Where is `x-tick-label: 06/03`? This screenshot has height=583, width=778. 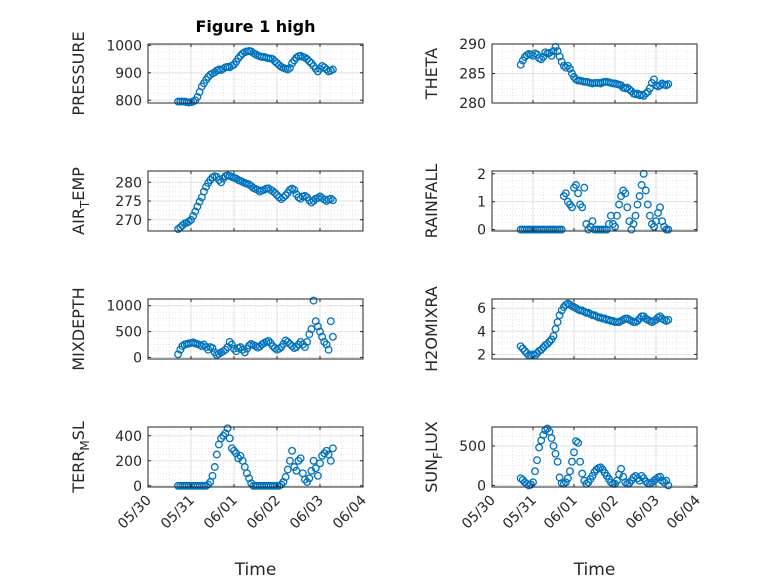 x-tick-label: 06/03 is located at coordinates (307, 513).